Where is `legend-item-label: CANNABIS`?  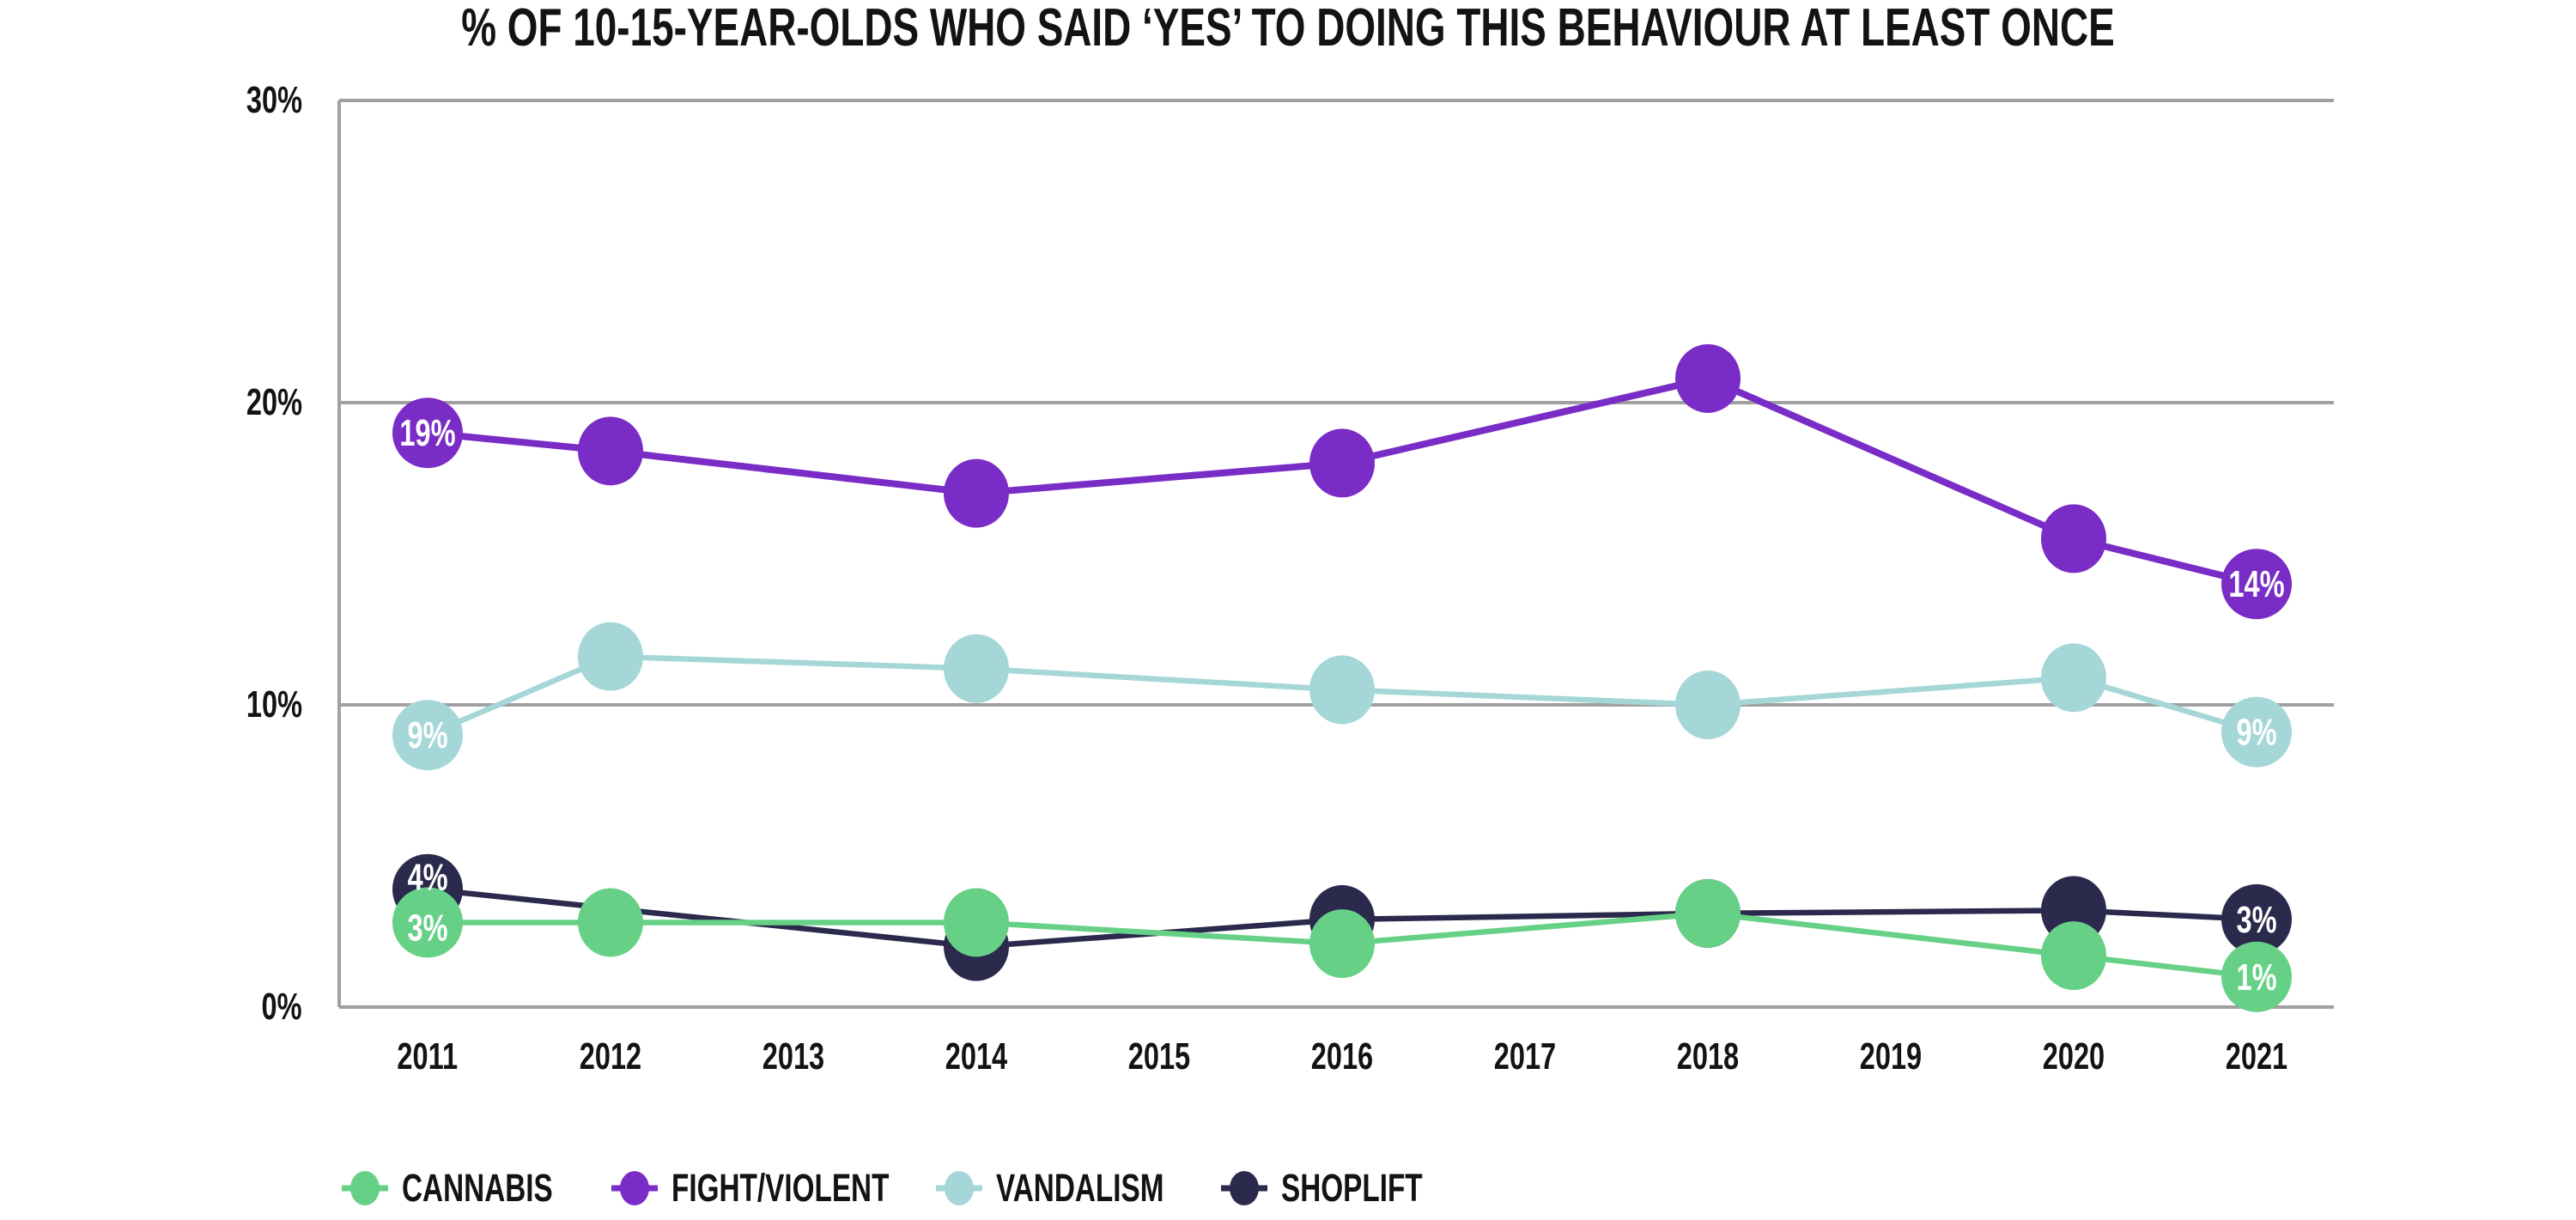
legend-item-label: CANNABIS is located at coordinates (477, 1187).